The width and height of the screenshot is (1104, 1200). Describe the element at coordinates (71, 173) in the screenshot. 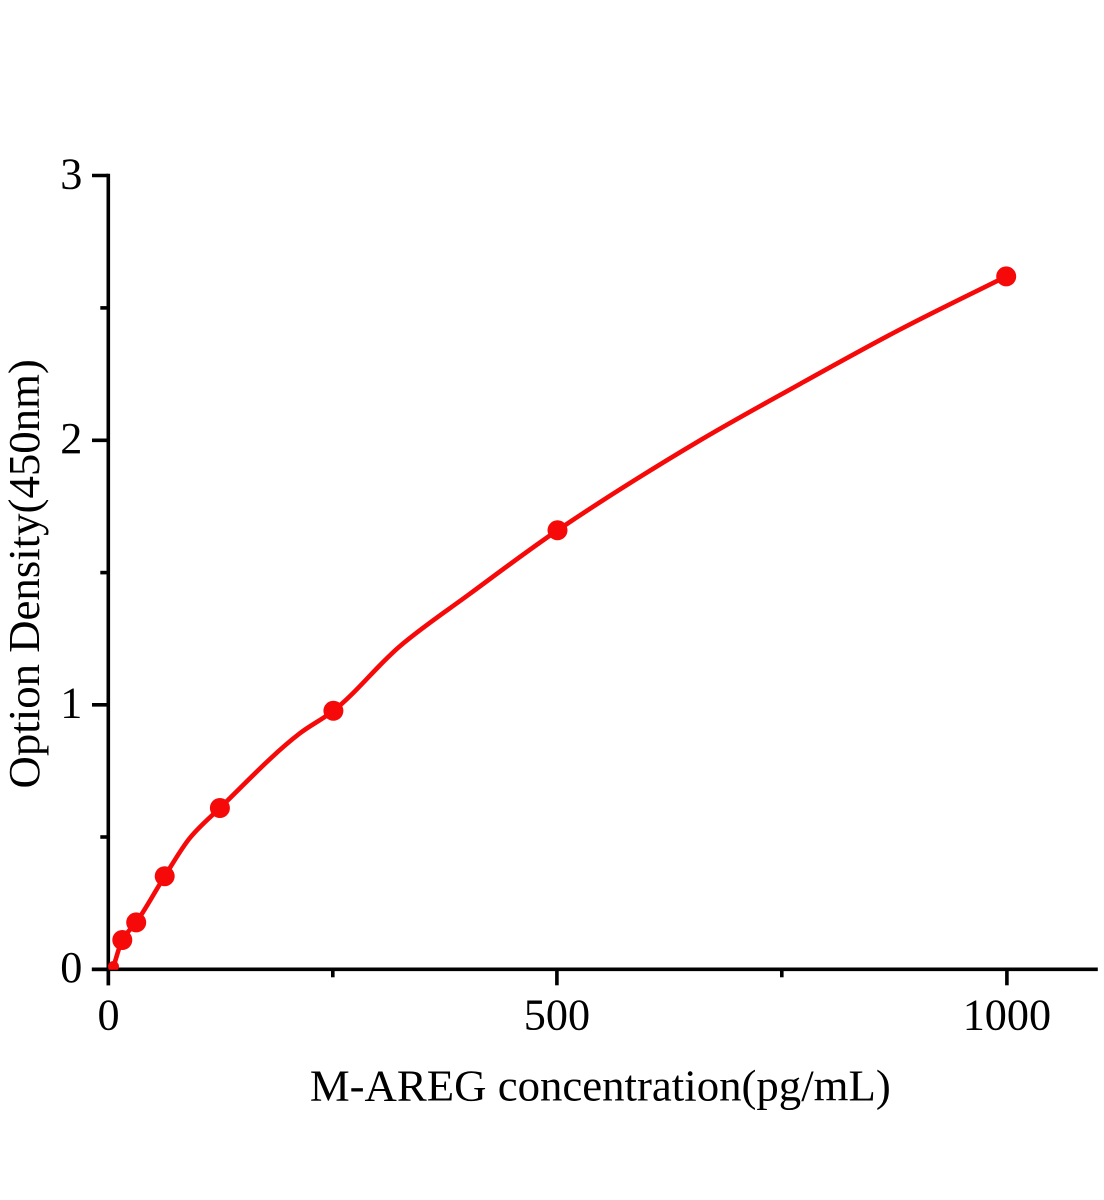

I see `svg-text: 3` at that location.